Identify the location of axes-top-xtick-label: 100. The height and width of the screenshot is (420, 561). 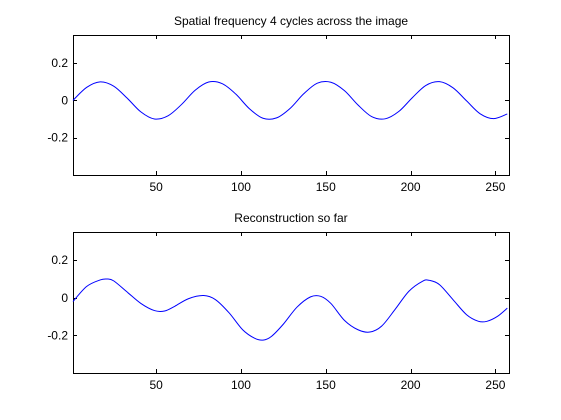
(241, 187).